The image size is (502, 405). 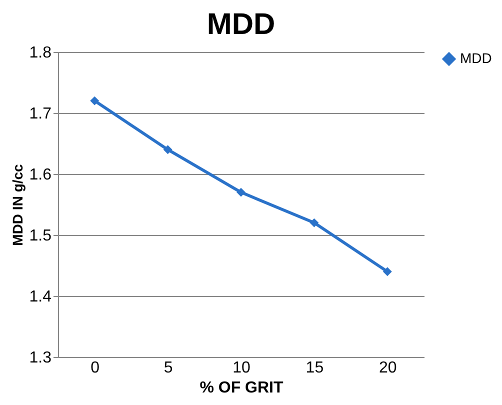 What do you see at coordinates (40, 114) in the screenshot?
I see `y-tick-label: 1.7` at bounding box center [40, 114].